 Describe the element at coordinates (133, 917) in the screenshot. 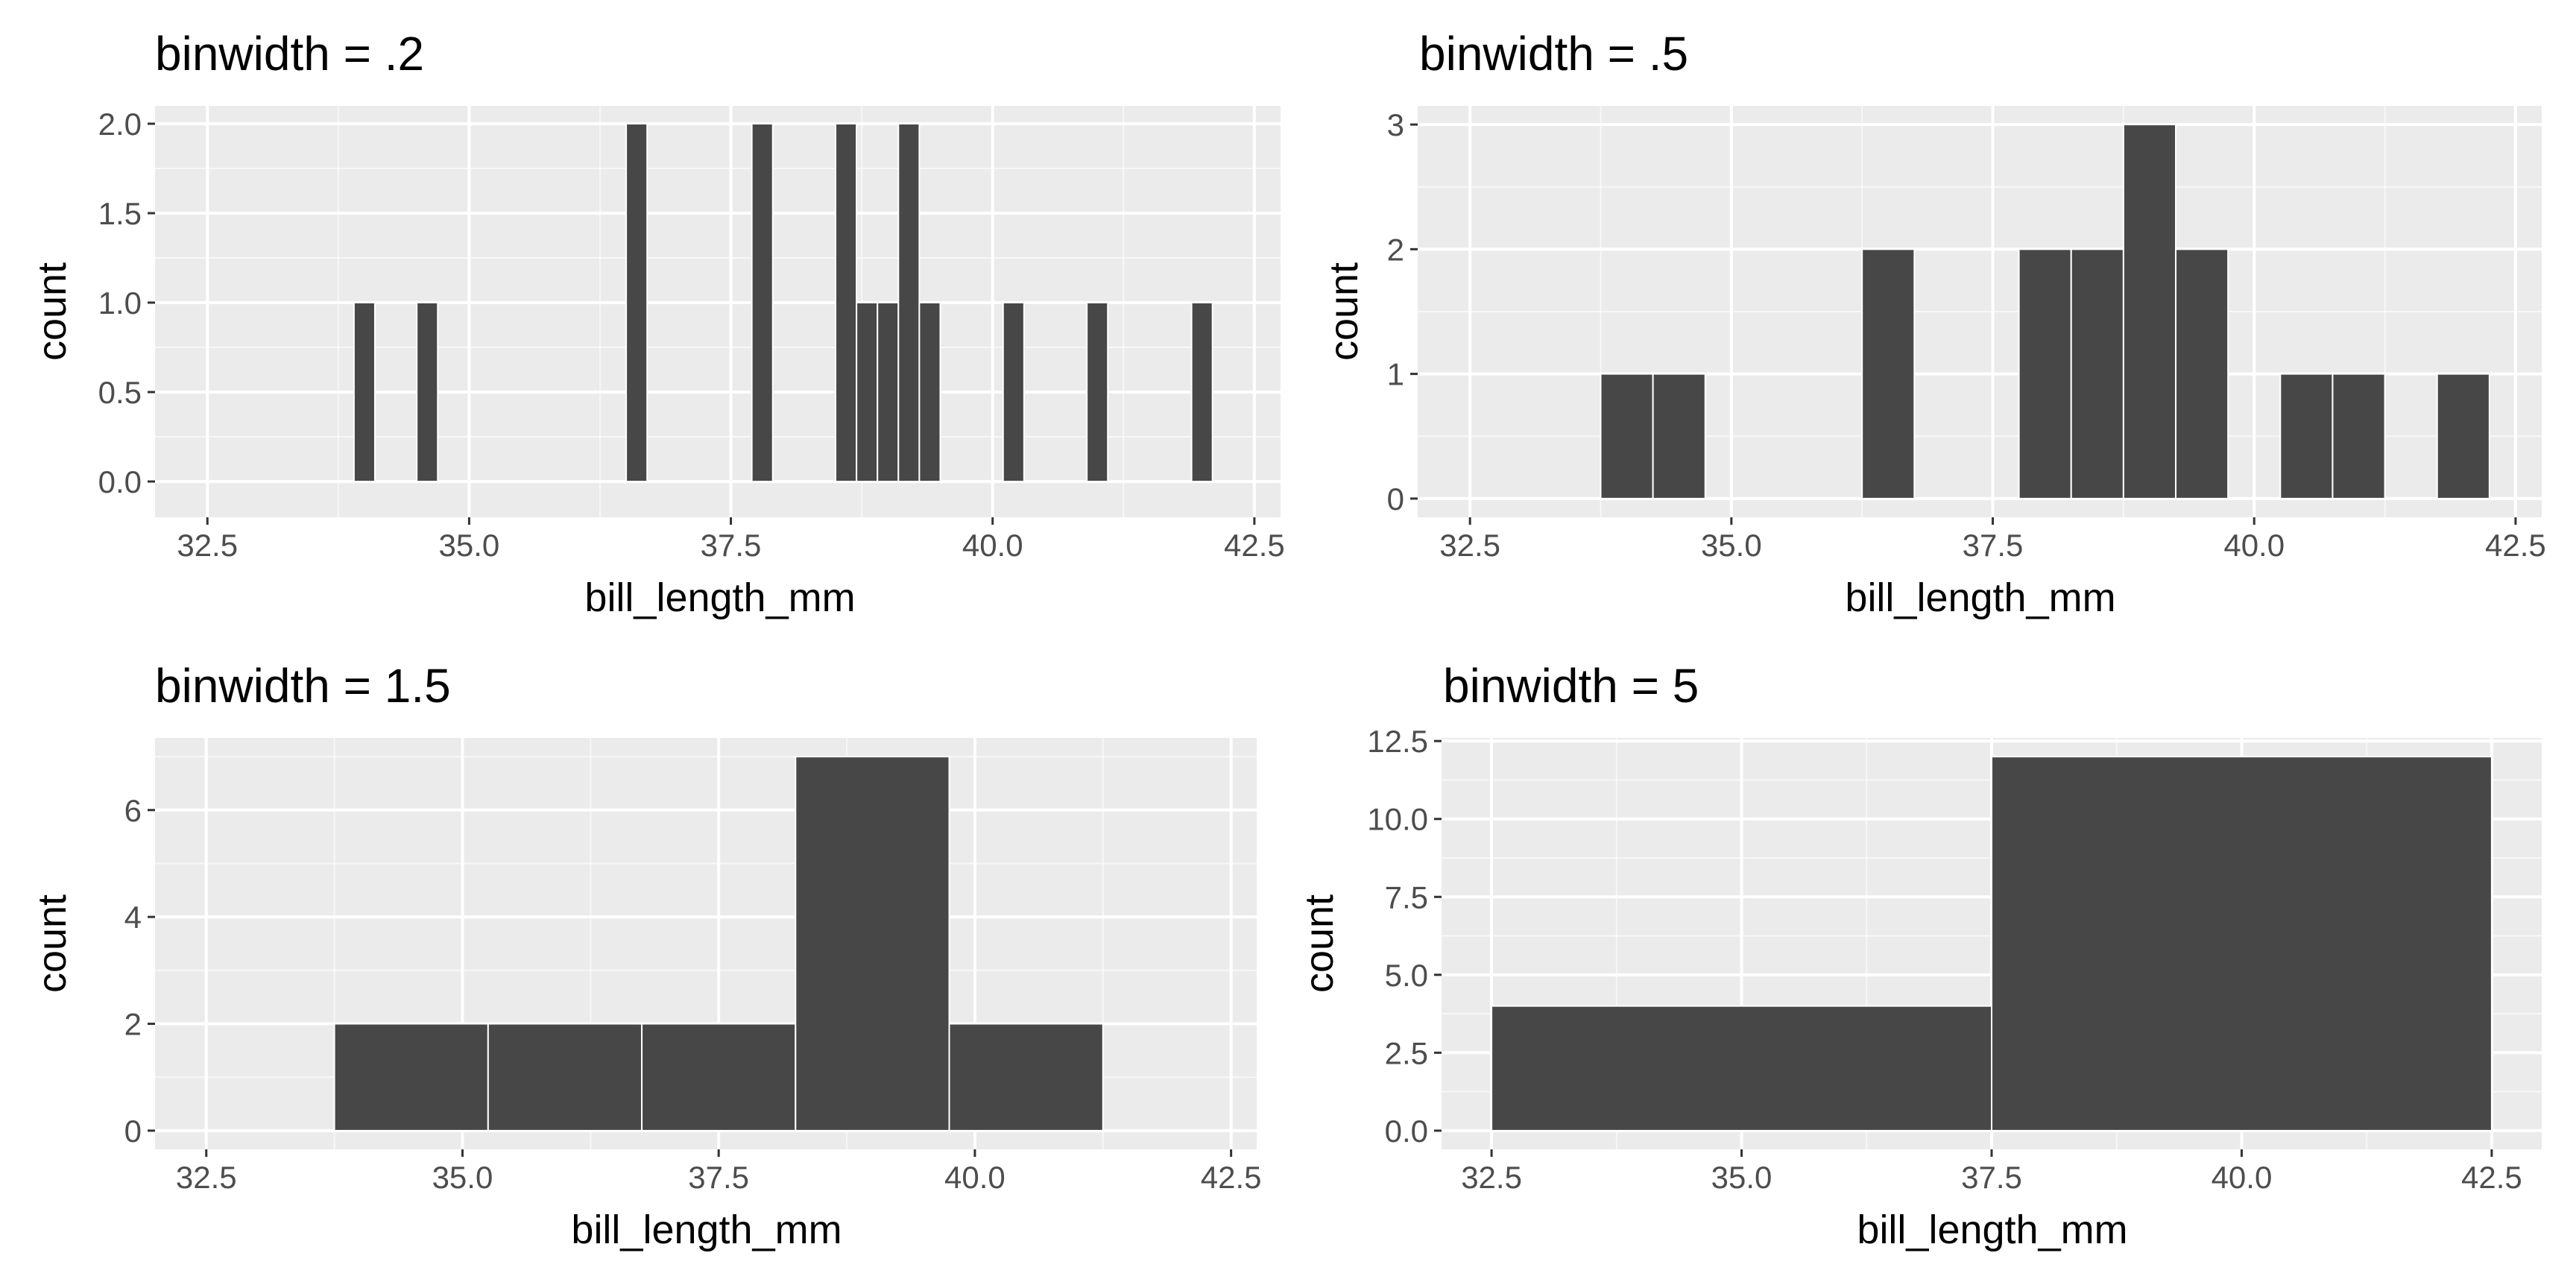

I see `y-tick-label: 4` at that location.